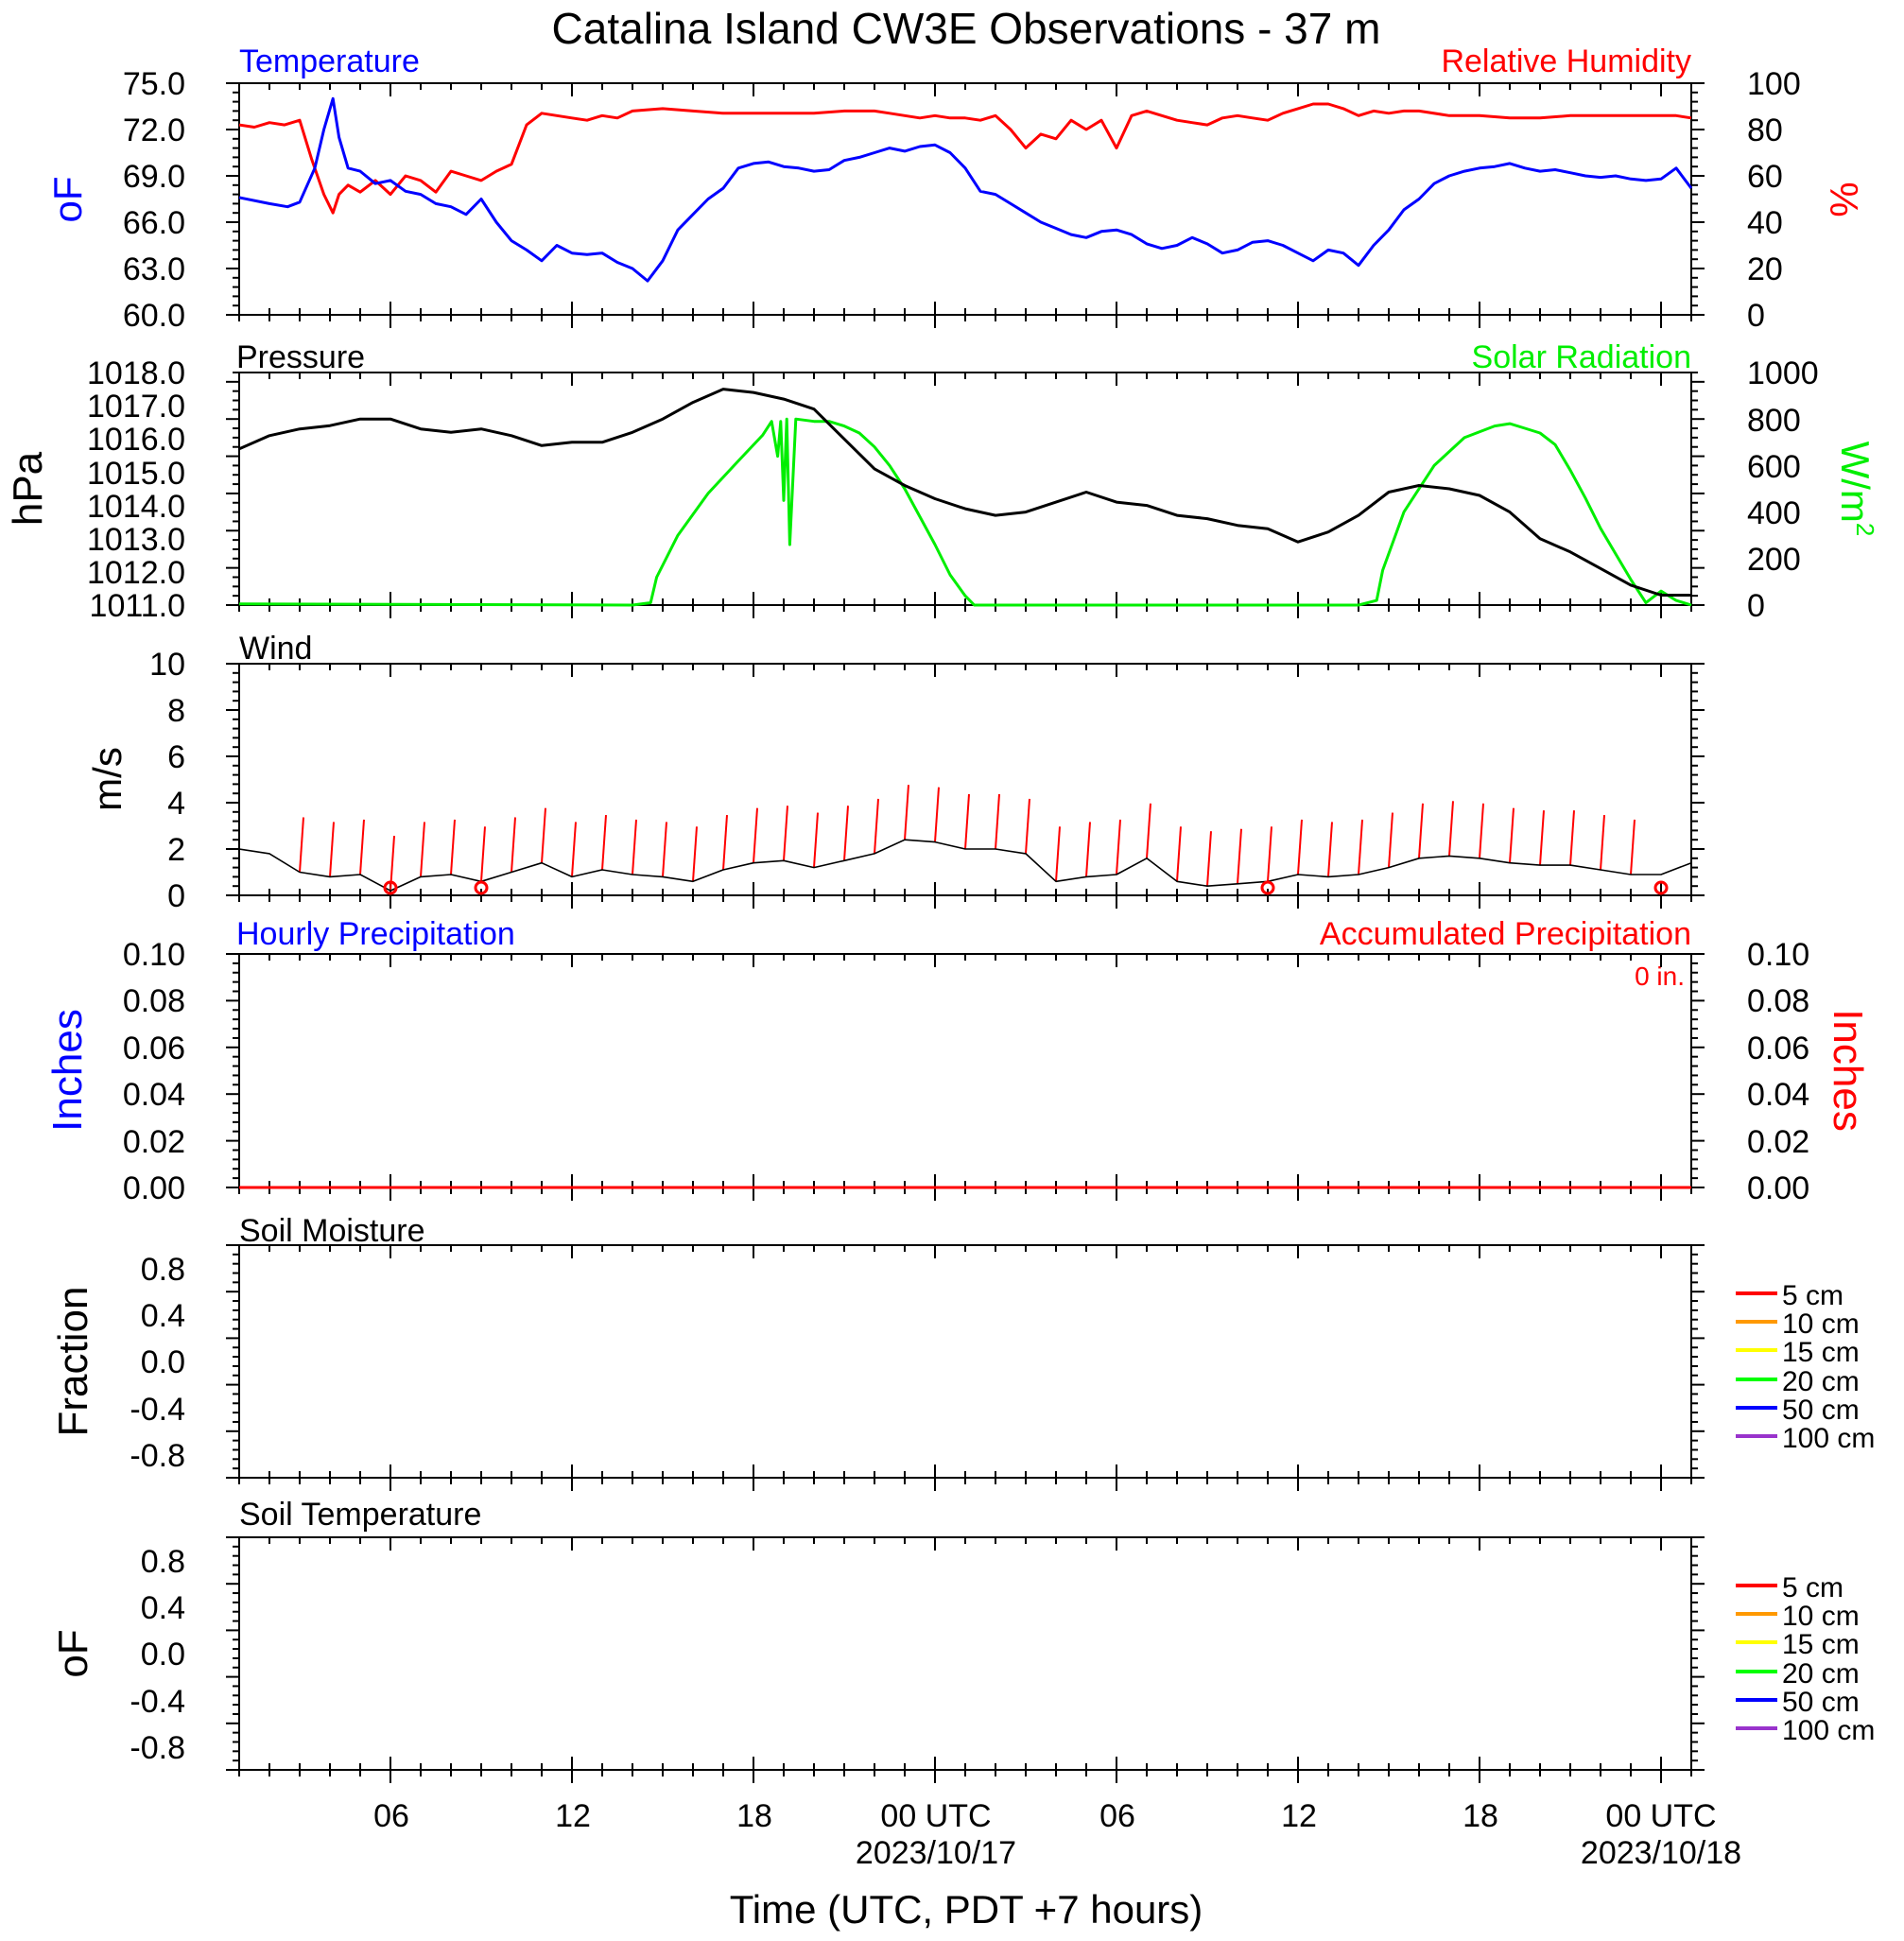 The width and height of the screenshot is (1904, 1941). I want to click on solar-tick-label: 600, so click(1774, 467).